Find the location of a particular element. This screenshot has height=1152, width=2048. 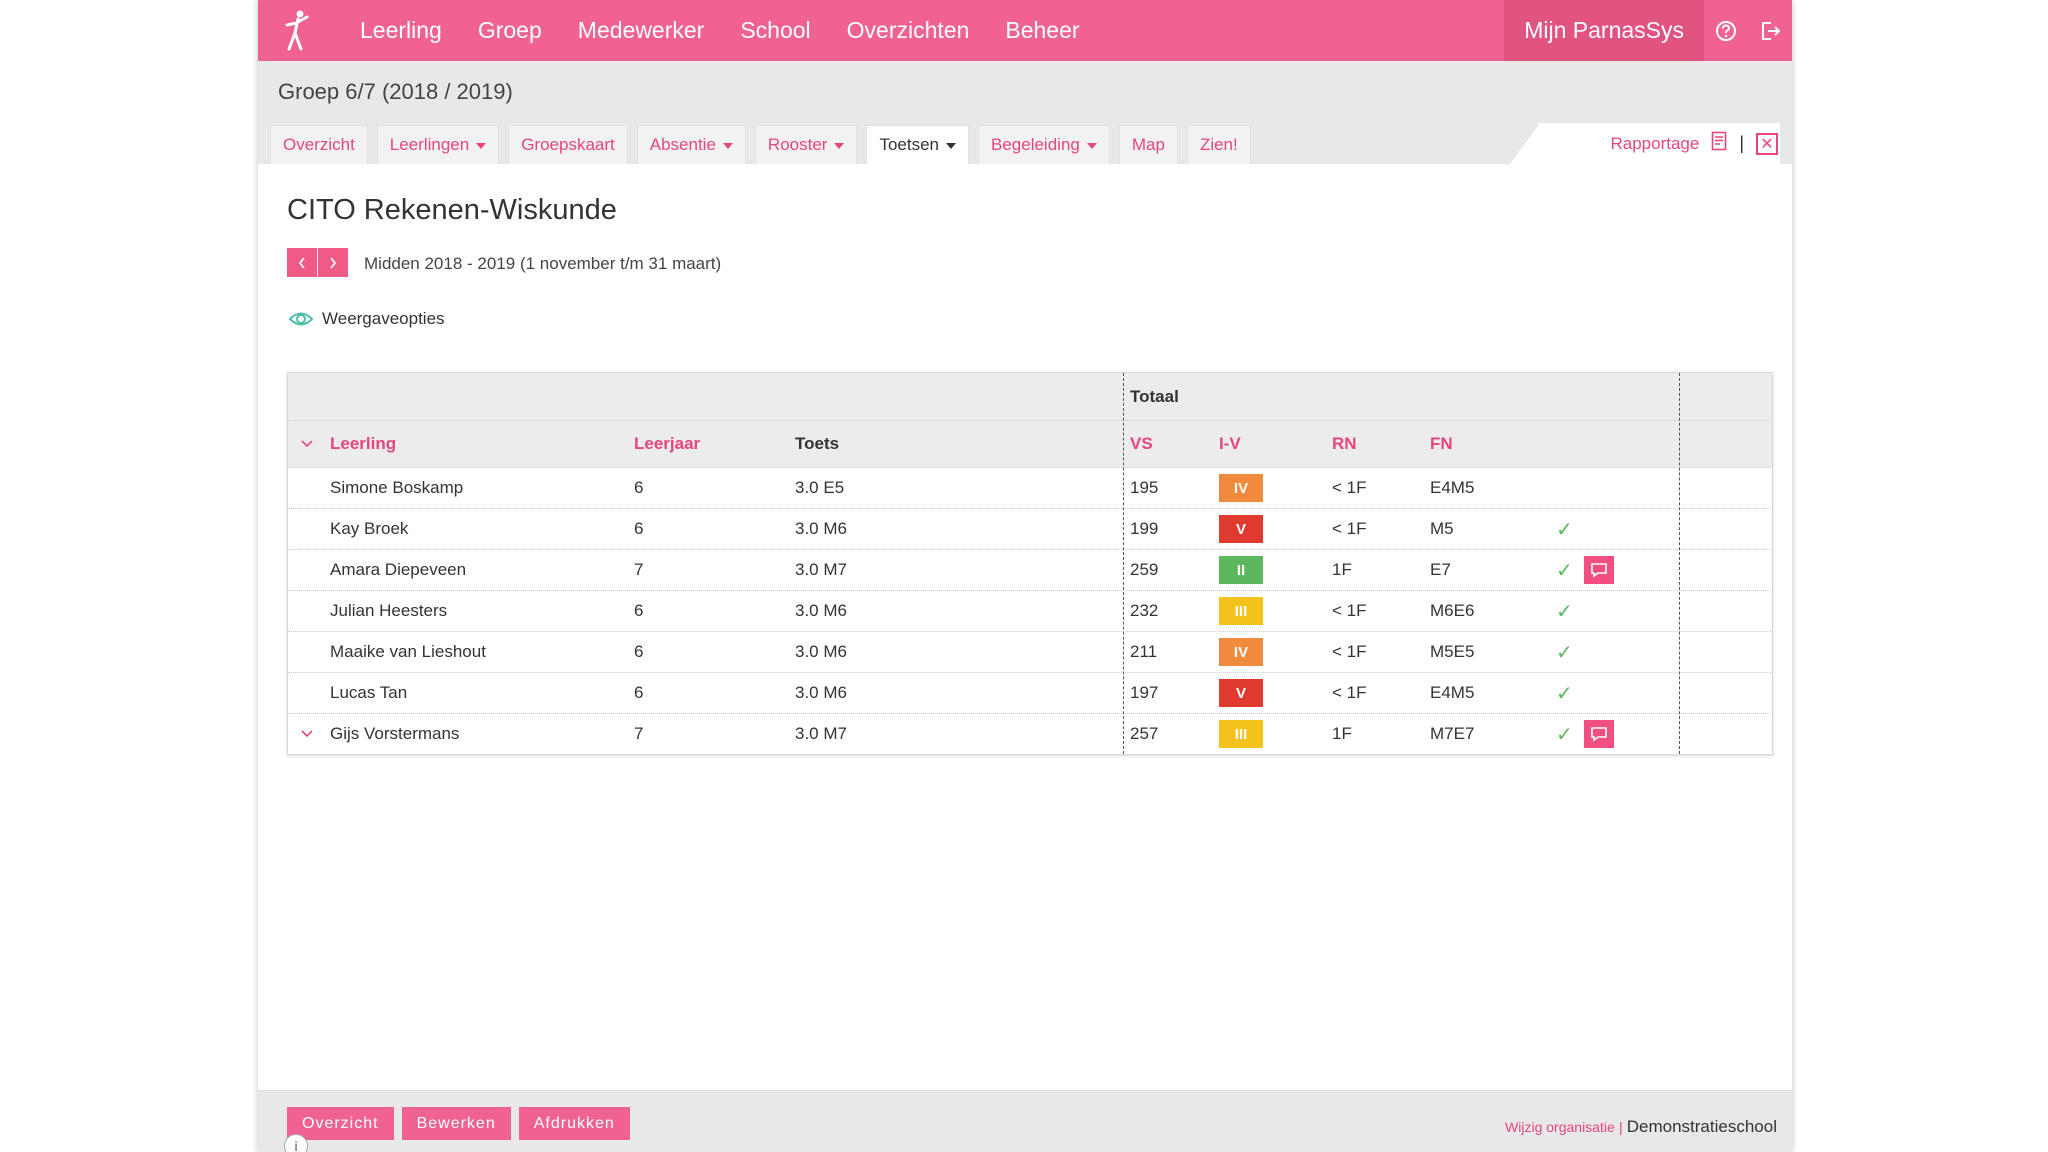

tab-overzicht: Overzicht is located at coordinates (319, 144).